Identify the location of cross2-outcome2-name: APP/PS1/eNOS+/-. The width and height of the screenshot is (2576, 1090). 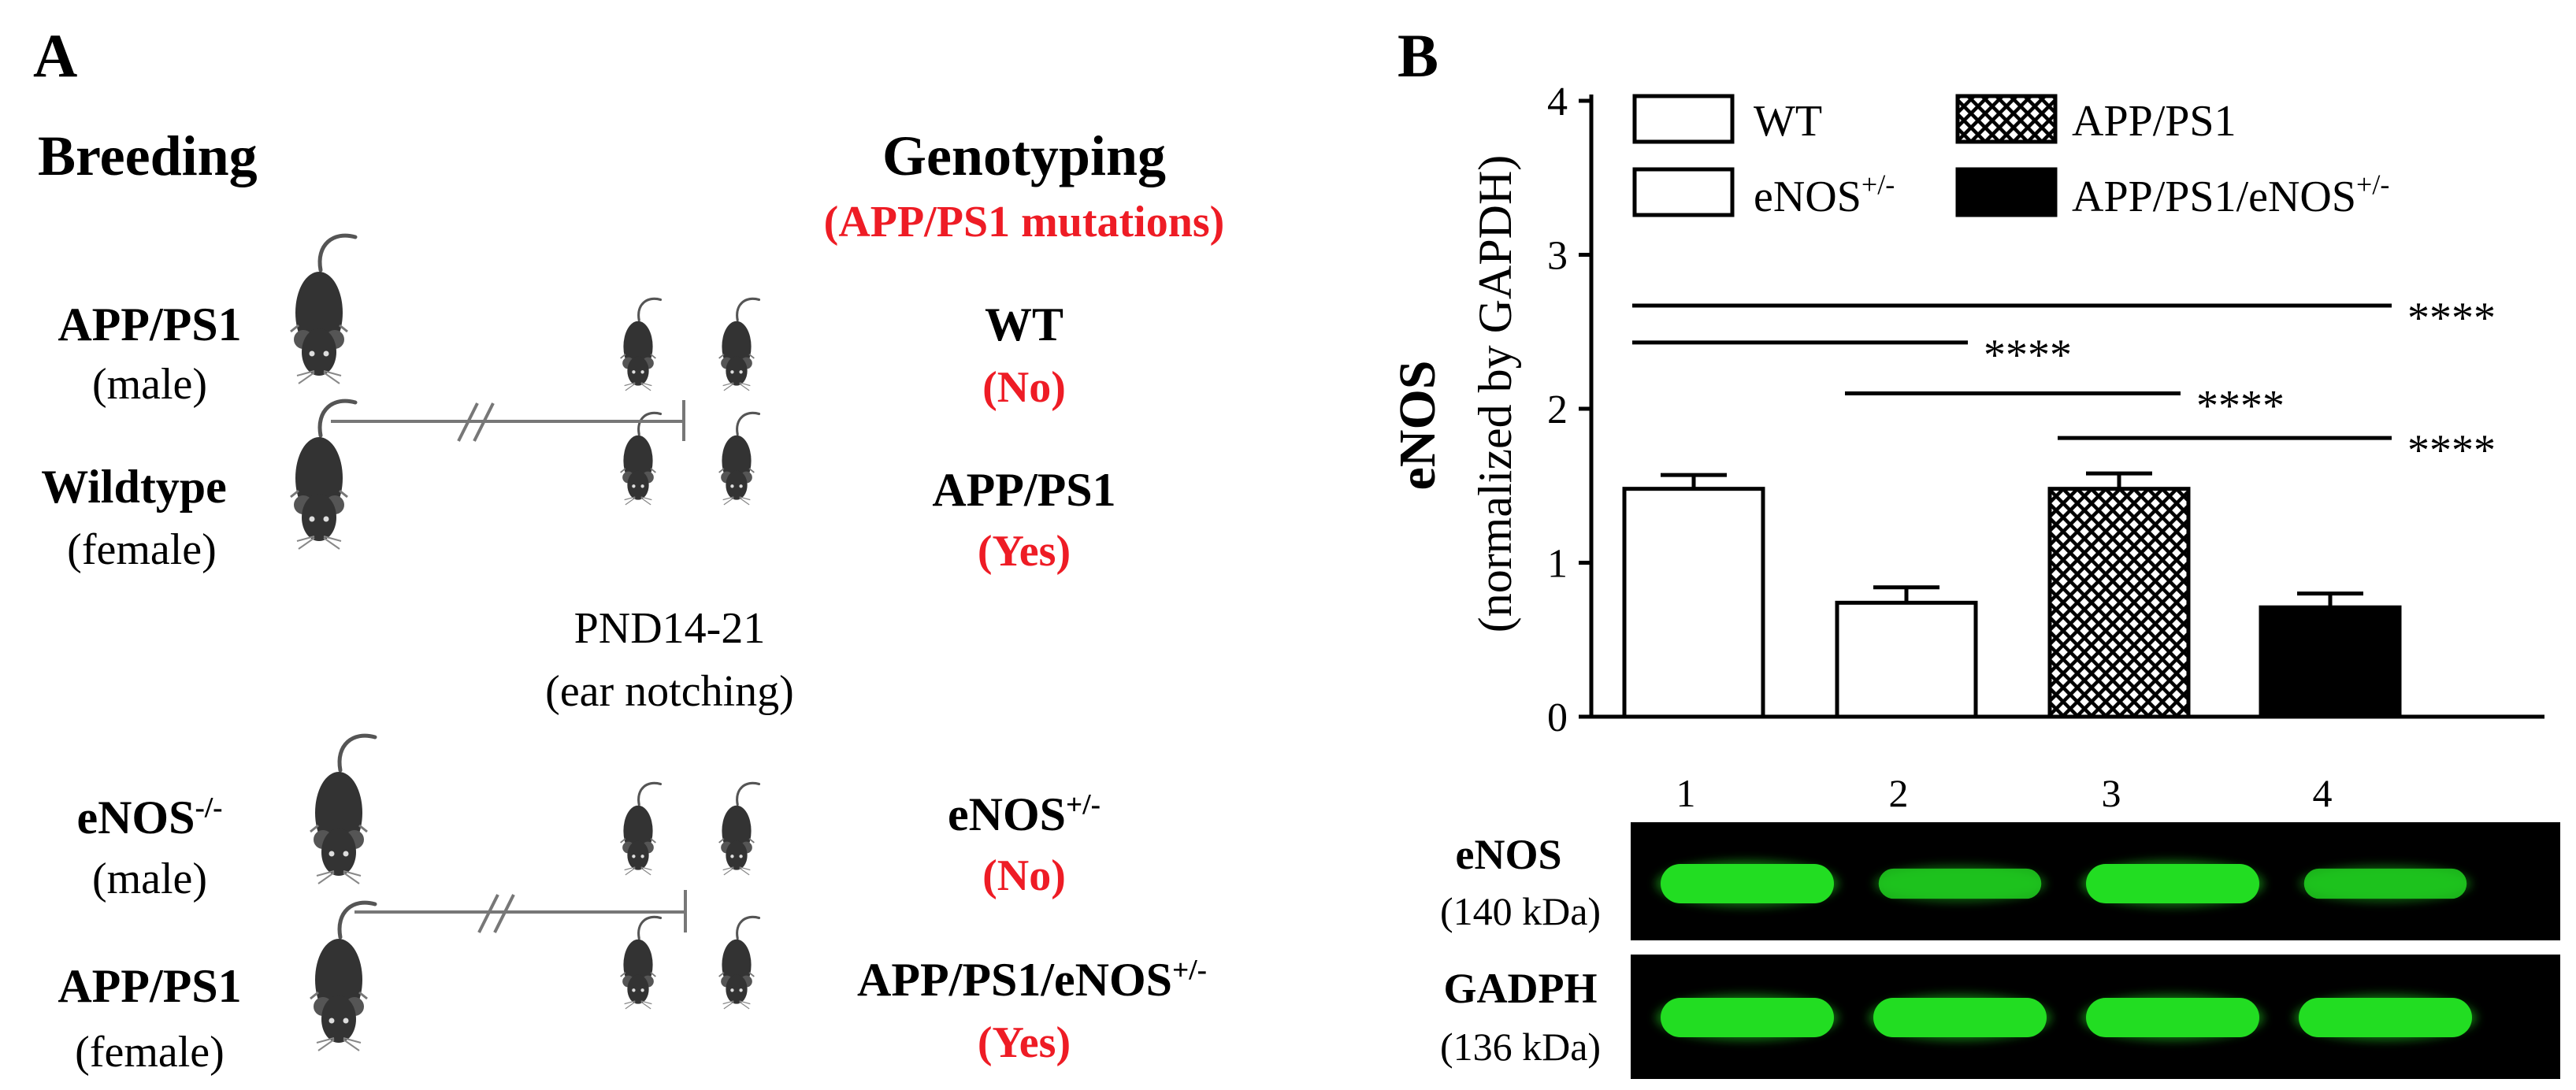
(1032, 980).